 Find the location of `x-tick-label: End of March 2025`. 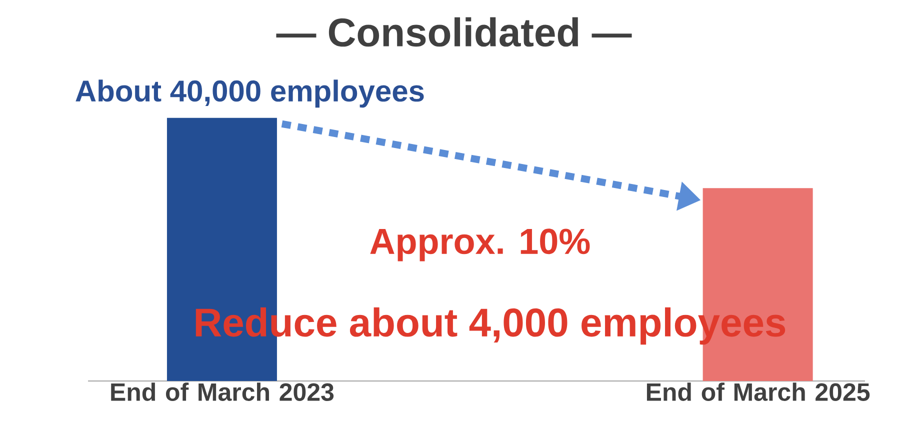

x-tick-label: End of March 2025 is located at coordinates (758, 391).